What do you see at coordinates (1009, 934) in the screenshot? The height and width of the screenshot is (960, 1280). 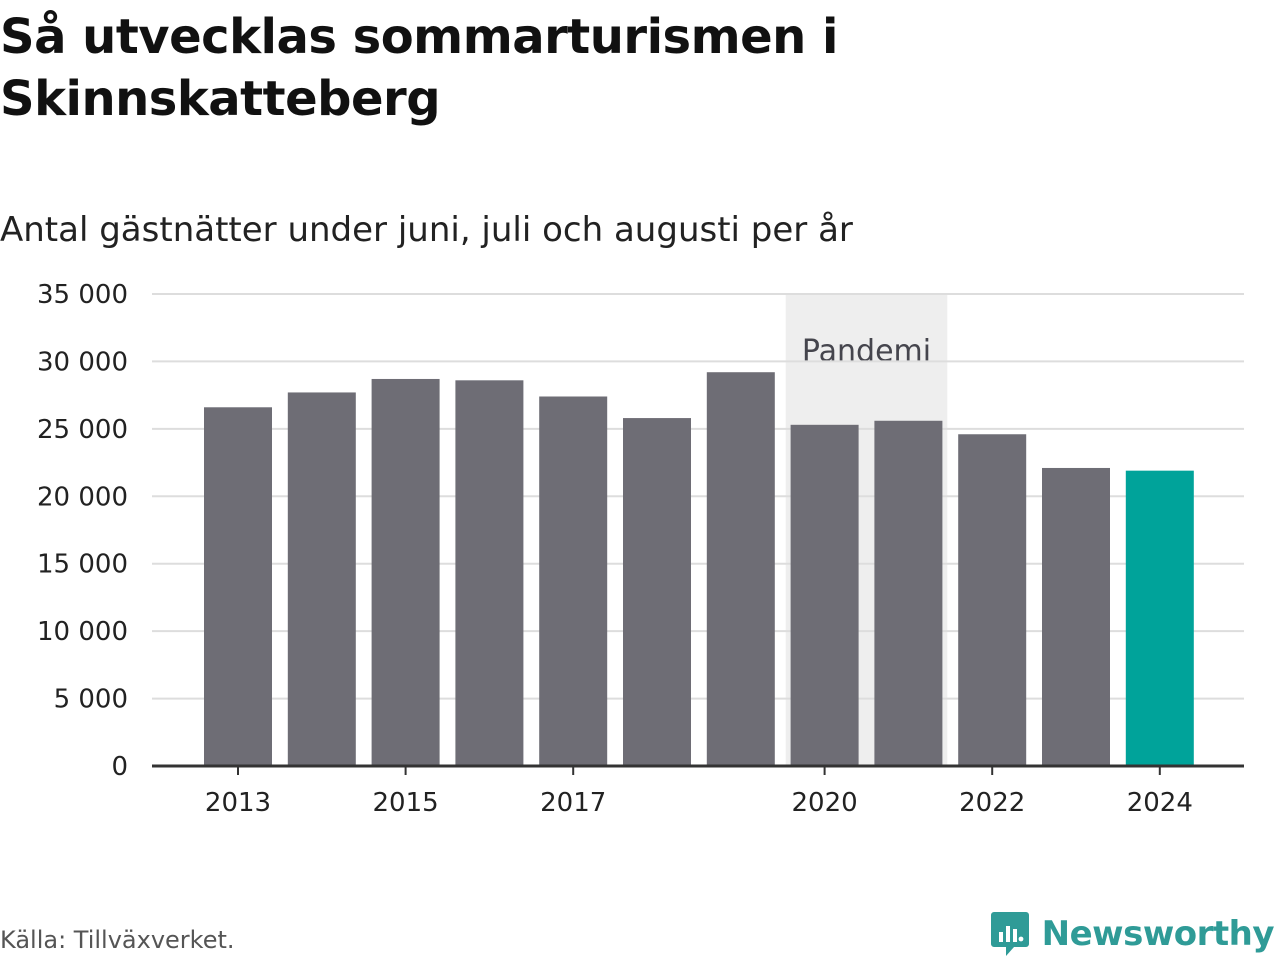 I see `newsworthy-logo-icon` at bounding box center [1009, 934].